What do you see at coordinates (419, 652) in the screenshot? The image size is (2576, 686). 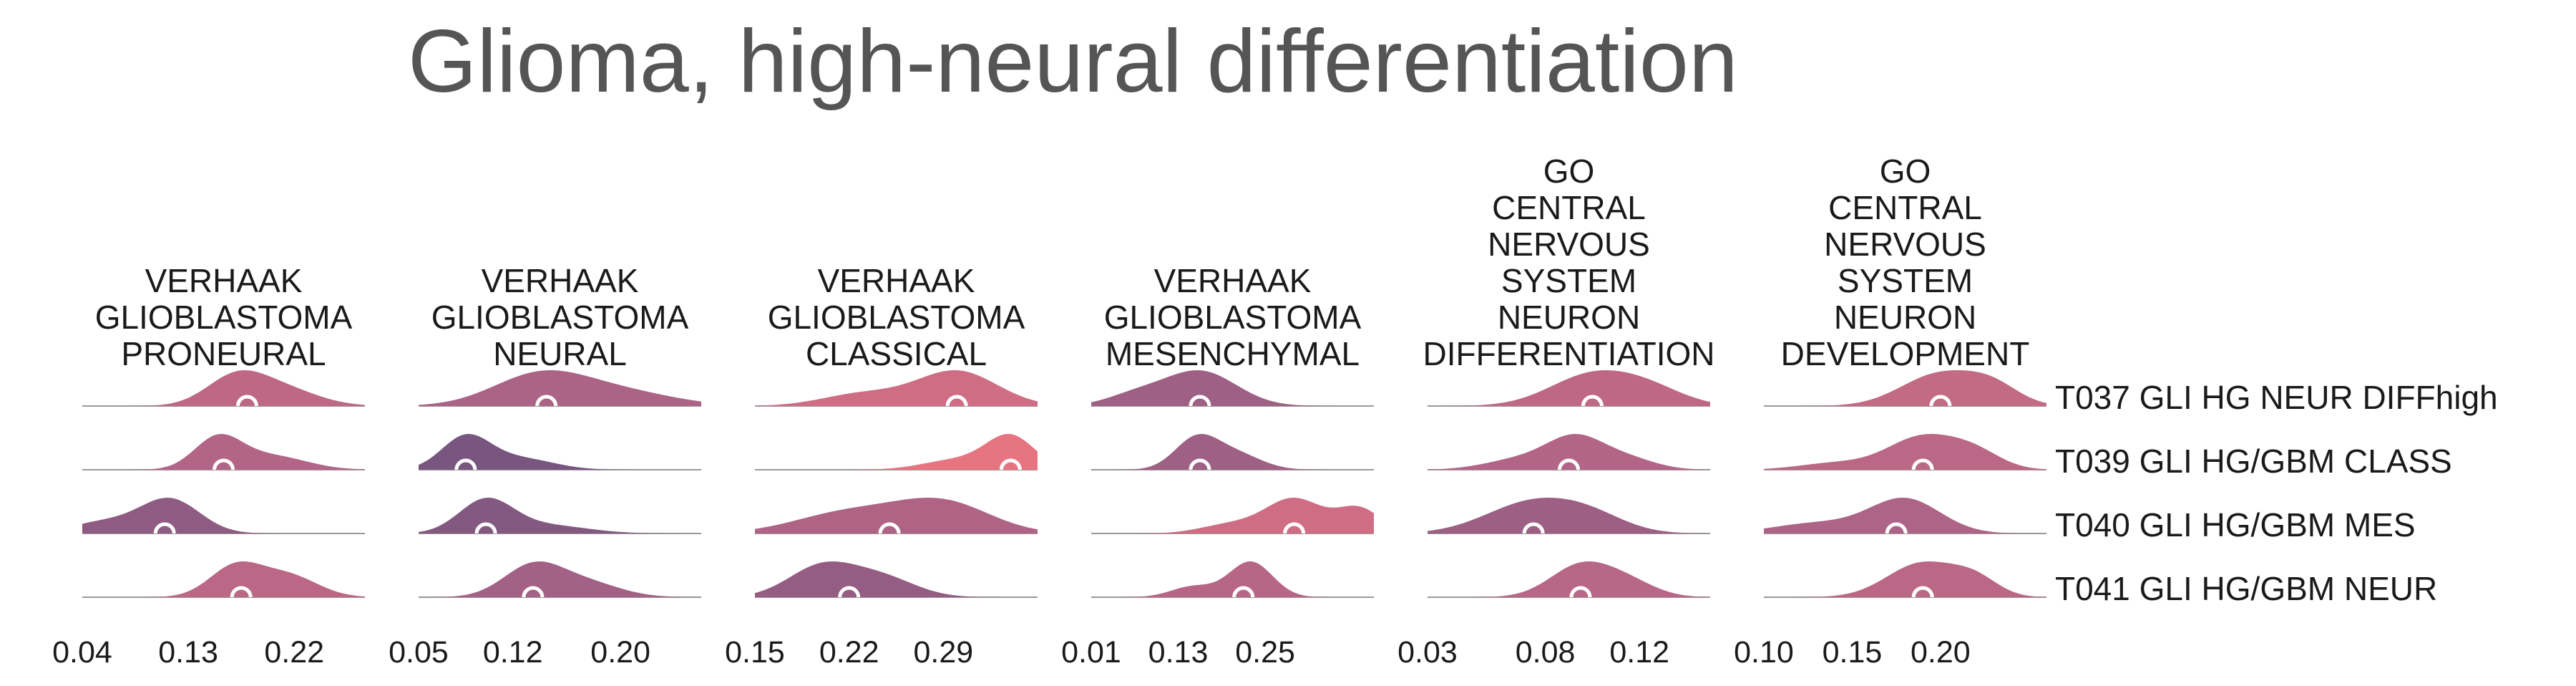 I see `x-tick-label: 0.05` at bounding box center [419, 652].